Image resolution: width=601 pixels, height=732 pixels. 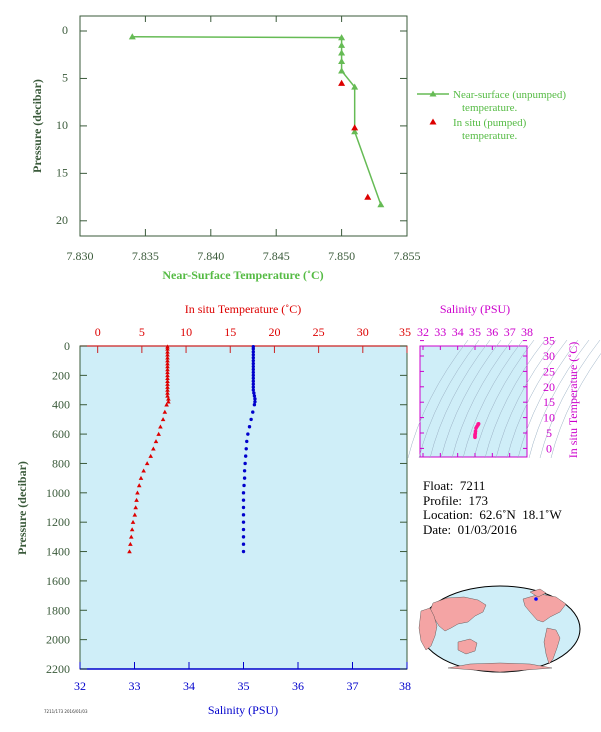 What do you see at coordinates (433, 121) in the screenshot?
I see `legend-marker-pumped` at bounding box center [433, 121].